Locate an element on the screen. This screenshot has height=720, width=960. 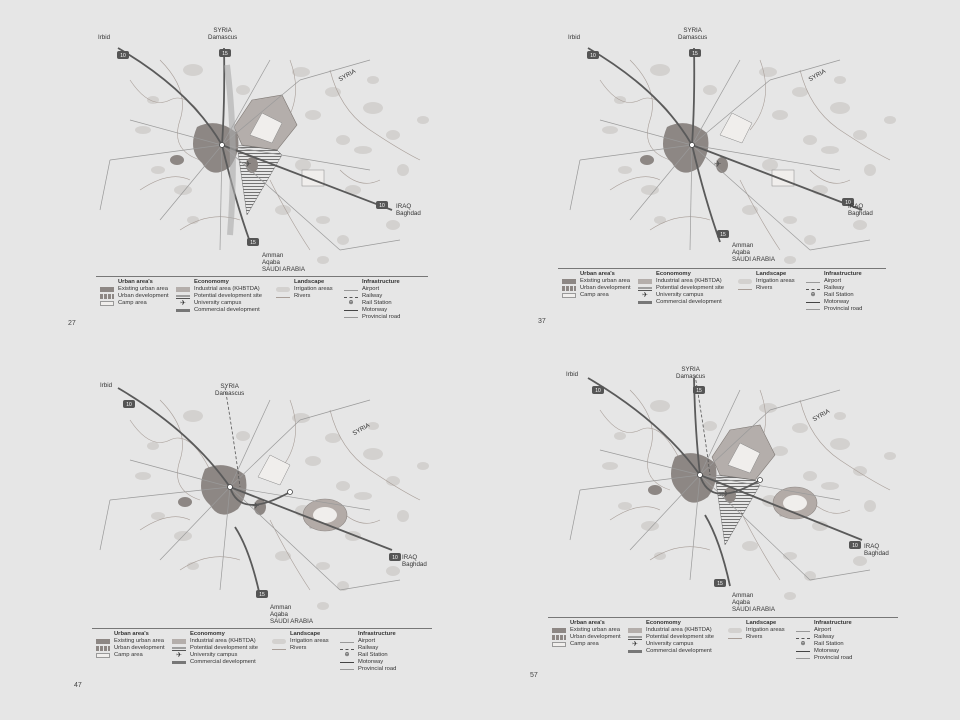
legend-item: Commercial development is located at coordinates (219, 310).